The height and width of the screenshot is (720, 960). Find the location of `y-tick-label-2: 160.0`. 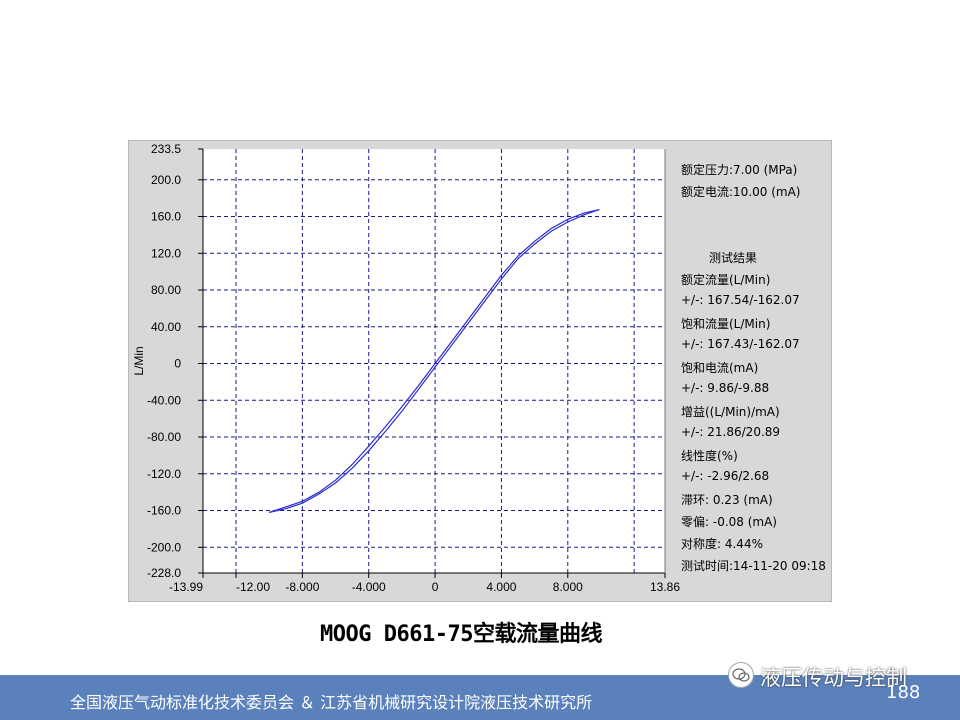

y-tick-label-2: 160.0 is located at coordinates (166, 217).